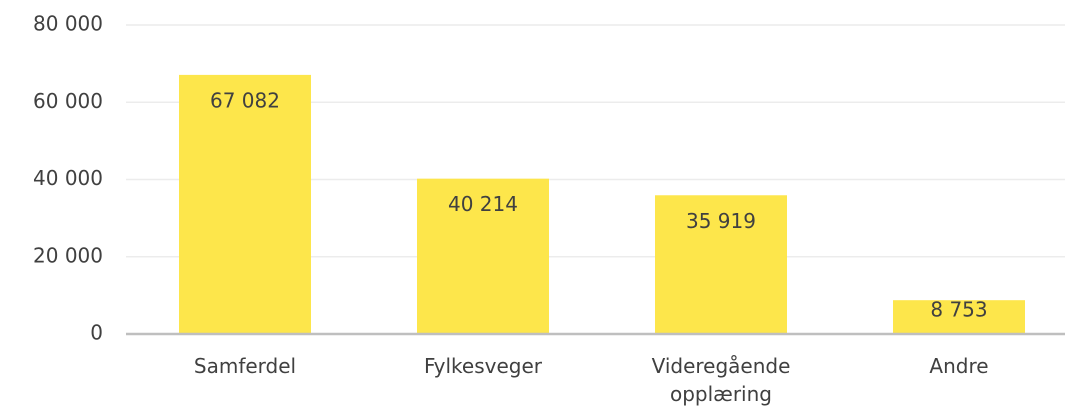 The width and height of the screenshot is (1071, 409). I want to click on x-tick-label: Samferdel, so click(245, 366).